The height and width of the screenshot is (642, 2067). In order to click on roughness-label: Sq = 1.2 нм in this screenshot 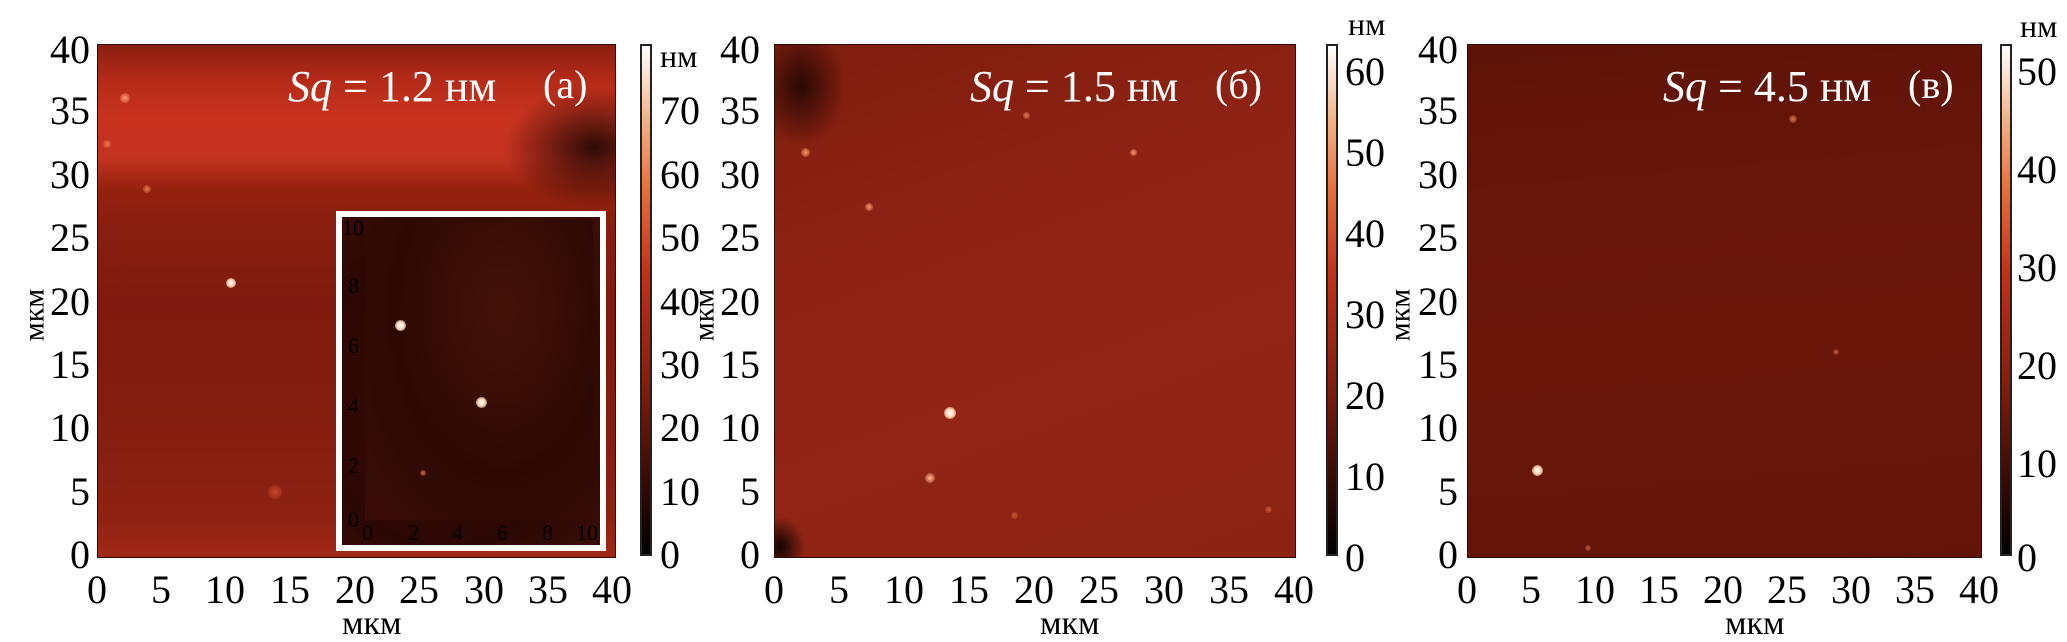, I will do `click(392, 86)`.